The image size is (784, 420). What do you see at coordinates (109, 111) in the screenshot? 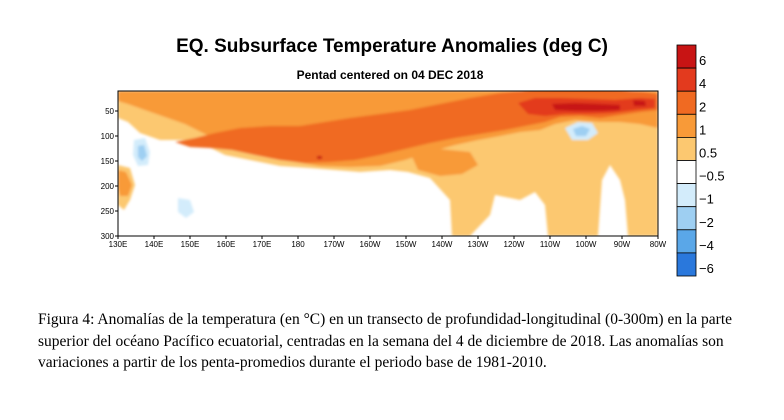
I see `y-tick-label: 50` at bounding box center [109, 111].